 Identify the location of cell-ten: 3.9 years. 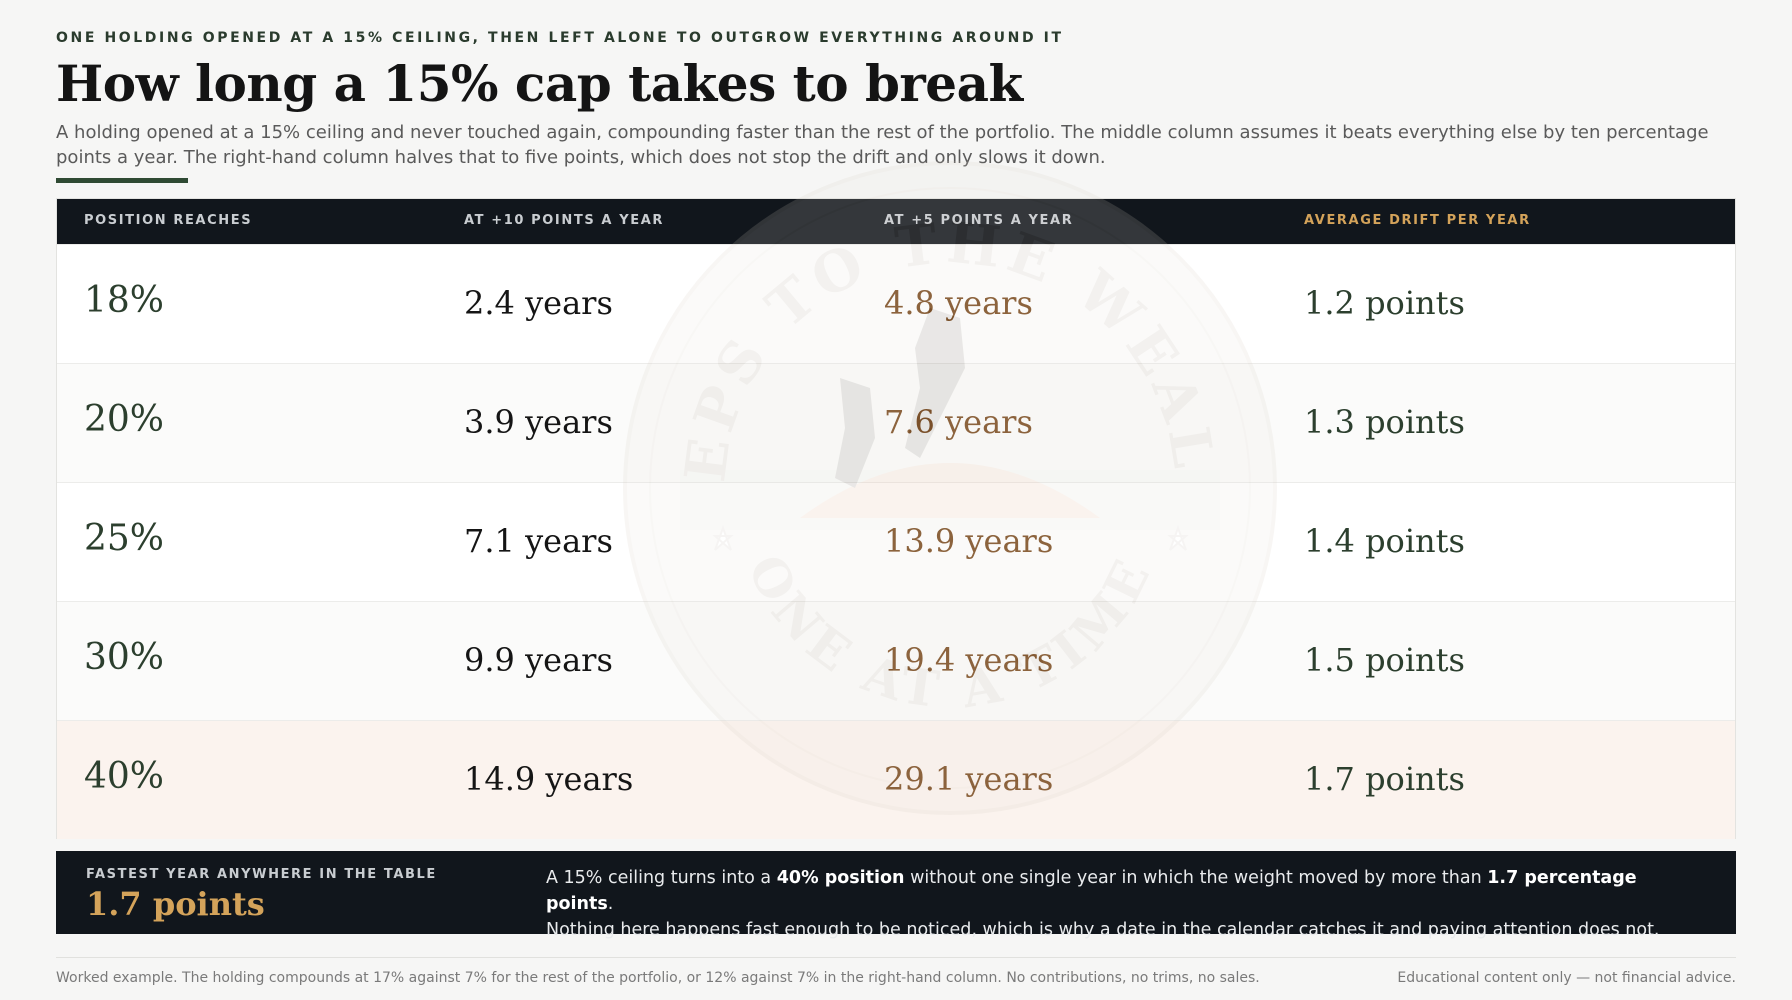
(538, 422).